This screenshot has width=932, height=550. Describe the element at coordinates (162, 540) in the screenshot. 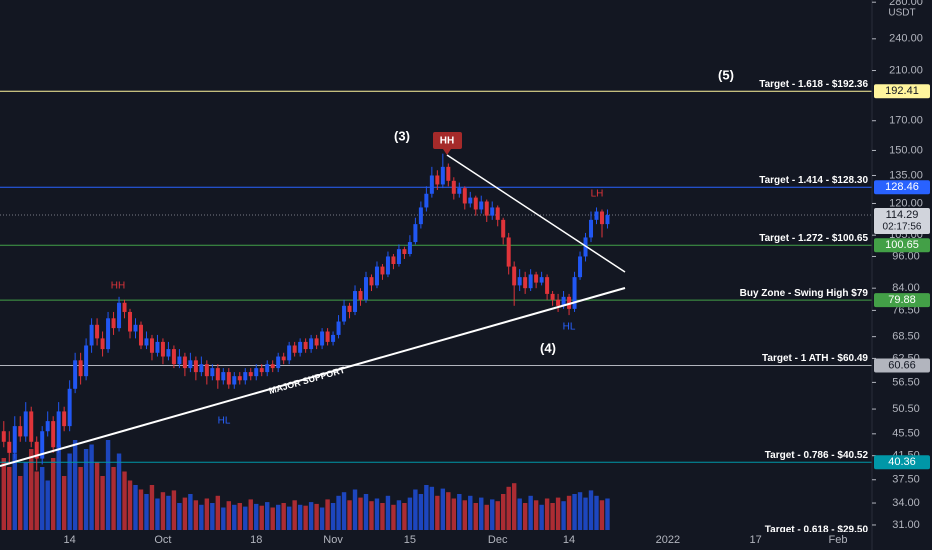

I see `x-tick-label: Oct` at that location.